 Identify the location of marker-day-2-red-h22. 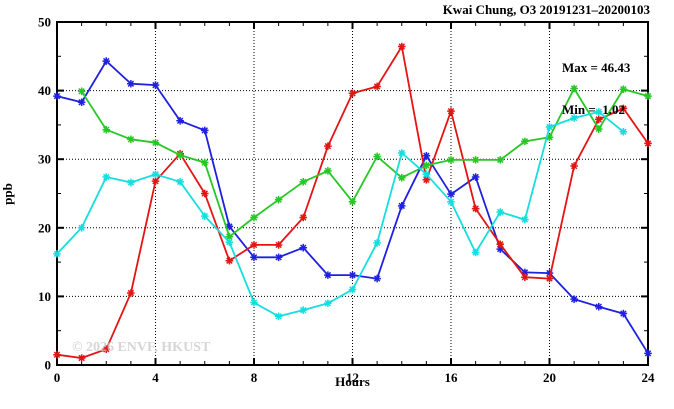
(598, 119).